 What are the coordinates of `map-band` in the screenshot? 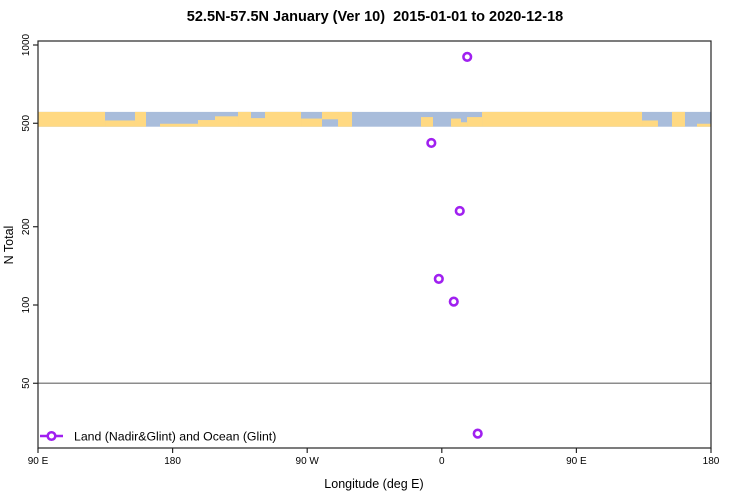 It's located at (374, 119).